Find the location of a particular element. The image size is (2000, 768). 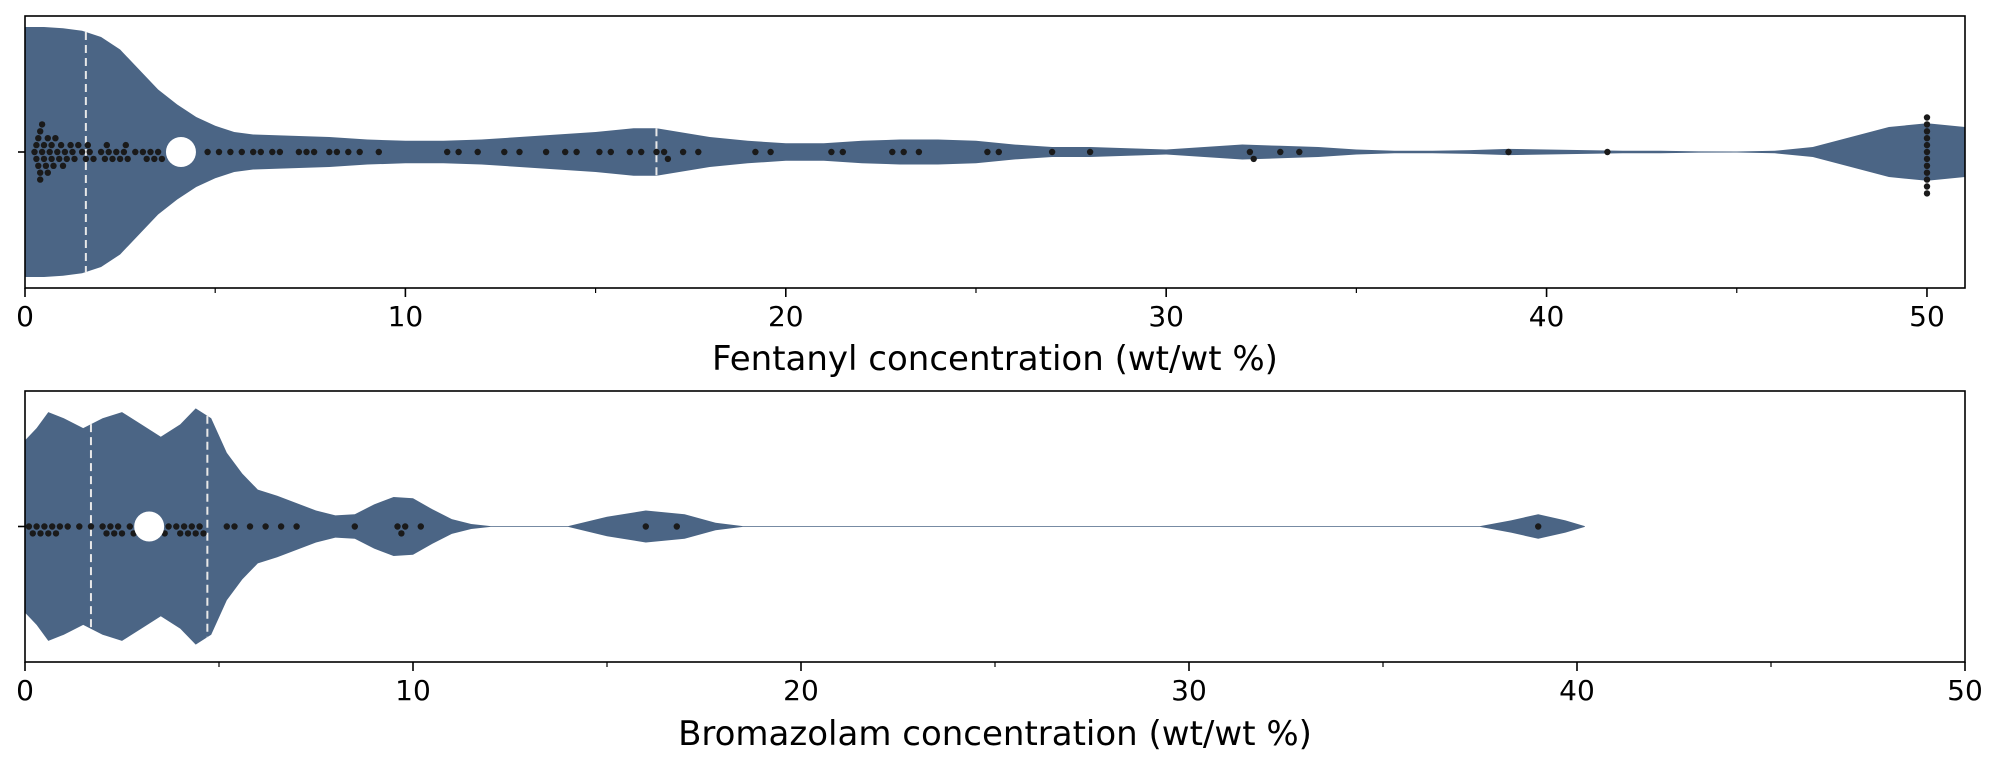

fentanyl-x-tick-label: 0 is located at coordinates (25, 316).